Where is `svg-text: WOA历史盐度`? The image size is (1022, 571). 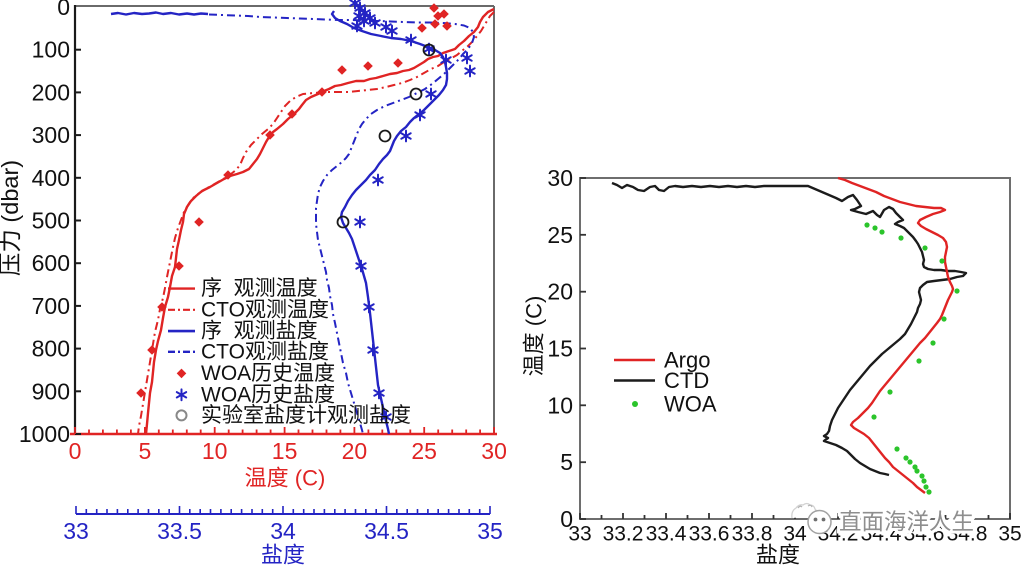
svg-text: WOA历史盐度 is located at coordinates (268, 394).